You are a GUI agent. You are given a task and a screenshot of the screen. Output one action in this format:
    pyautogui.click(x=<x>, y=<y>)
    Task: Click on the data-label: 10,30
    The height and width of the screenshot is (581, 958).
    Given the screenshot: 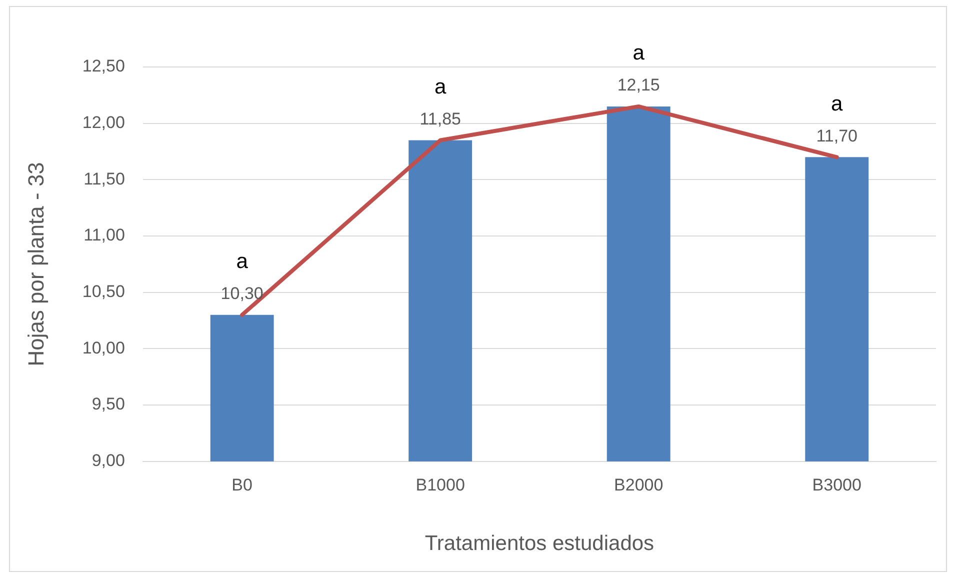 What is the action you would take?
    pyautogui.click(x=242, y=294)
    